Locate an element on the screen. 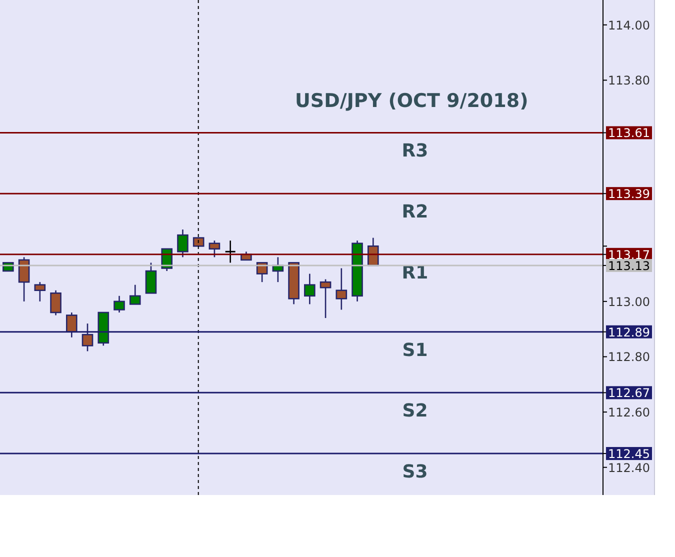 The image size is (675, 557). y-tick-label: 112.80 is located at coordinates (629, 357).